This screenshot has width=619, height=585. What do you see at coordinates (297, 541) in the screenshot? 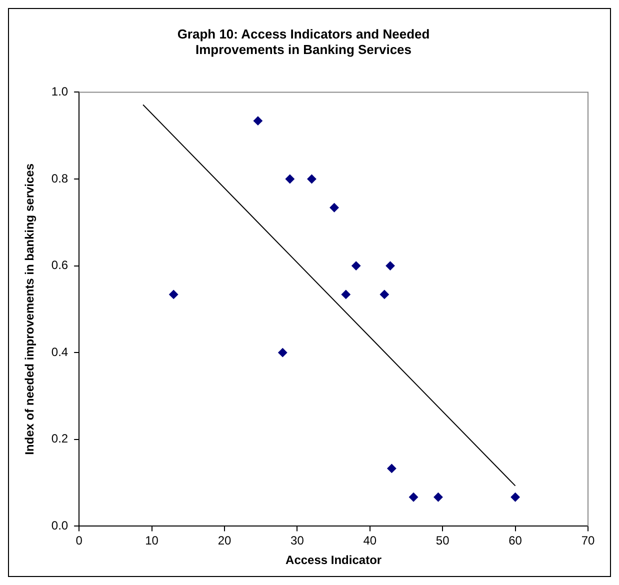
I see `x-tick-label: 30` at bounding box center [297, 541].